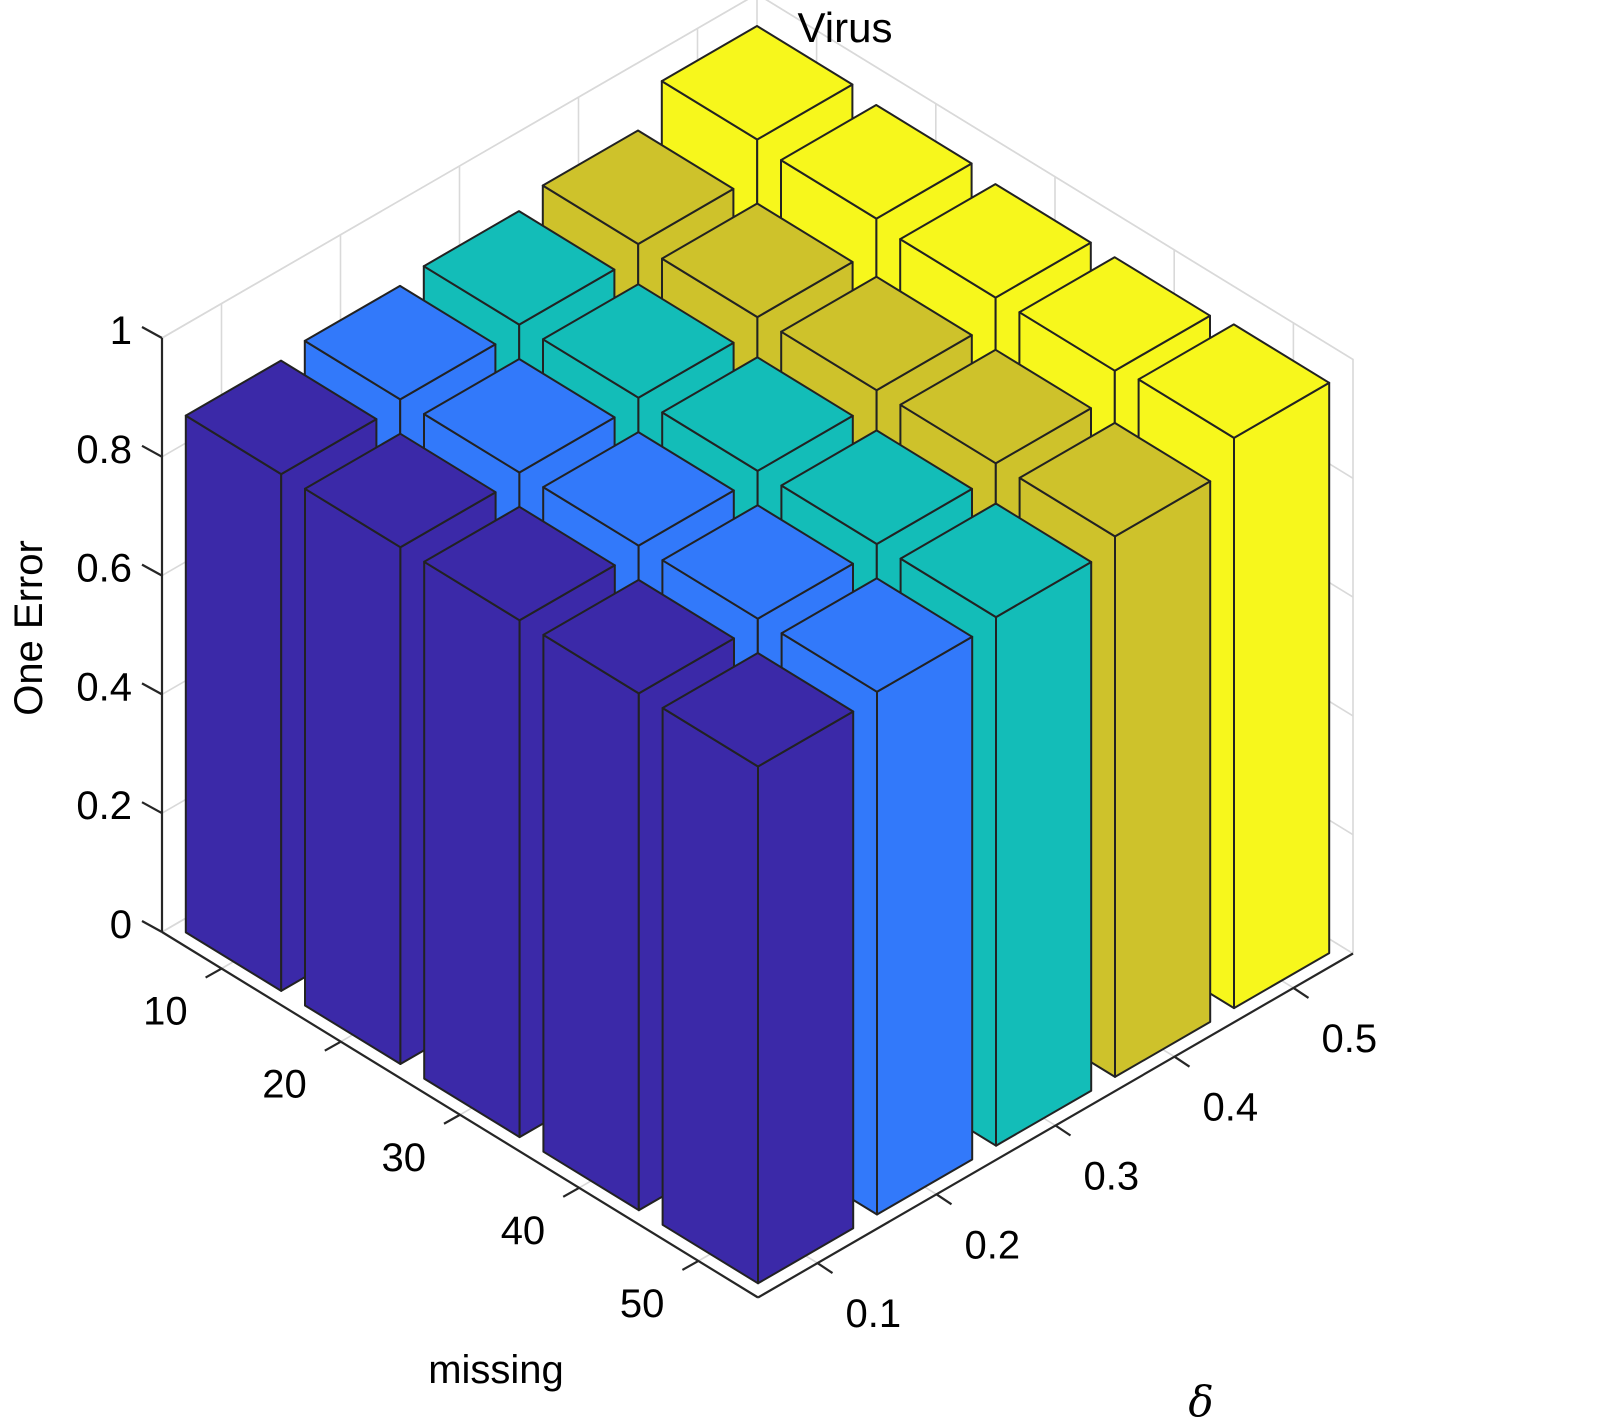 The image size is (1600, 1425). I want to click on delta-tick-label: 0.1, so click(874, 1314).